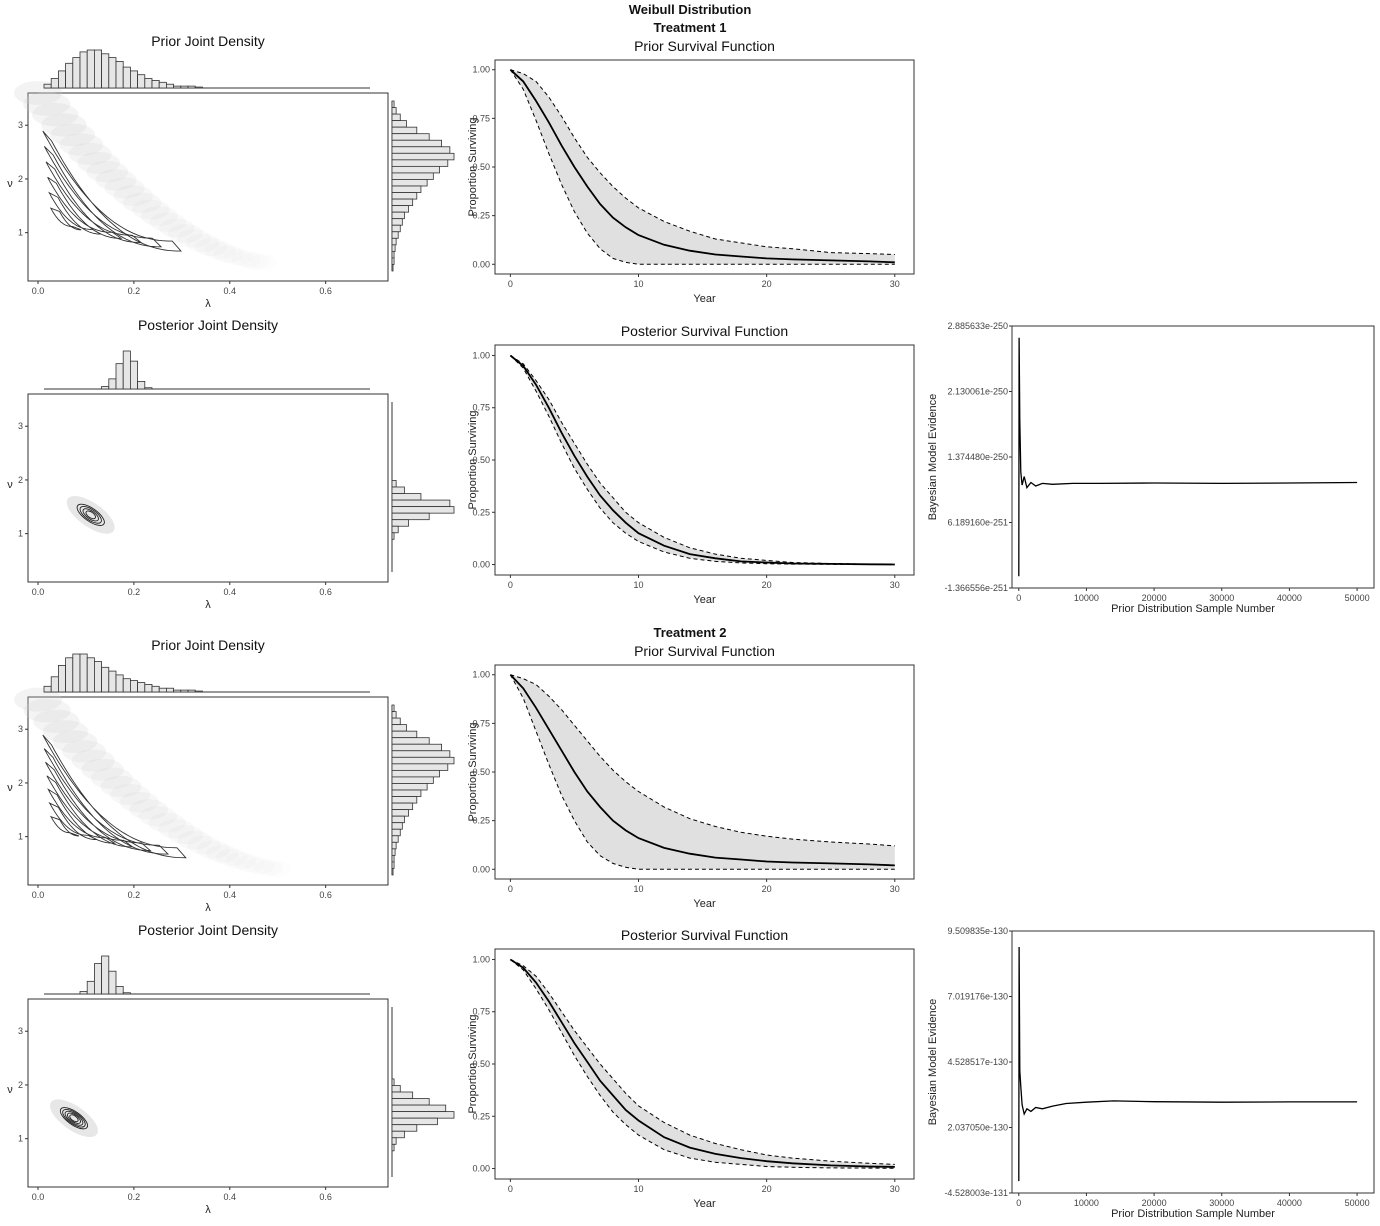  I want to click on y-tick-label: 3, so click(20, 729).